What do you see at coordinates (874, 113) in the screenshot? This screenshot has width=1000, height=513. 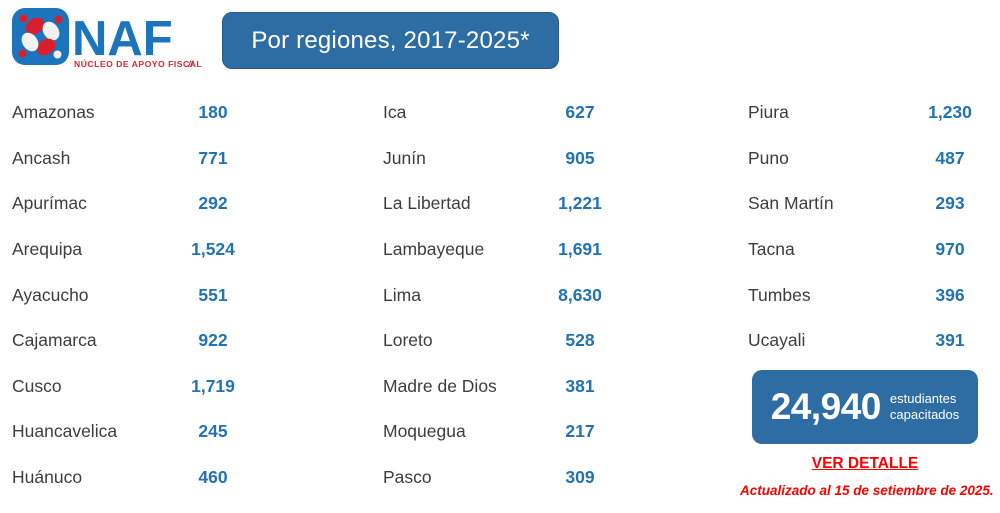 I see `region-row: Piura 1,230` at bounding box center [874, 113].